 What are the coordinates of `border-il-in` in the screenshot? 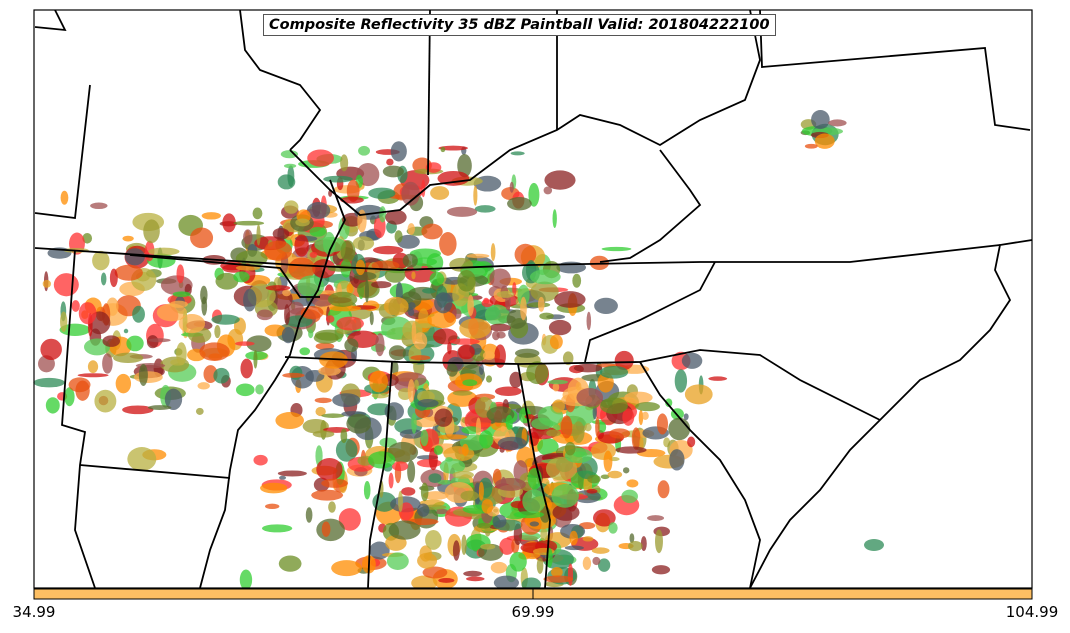 It's located at (429, 92).